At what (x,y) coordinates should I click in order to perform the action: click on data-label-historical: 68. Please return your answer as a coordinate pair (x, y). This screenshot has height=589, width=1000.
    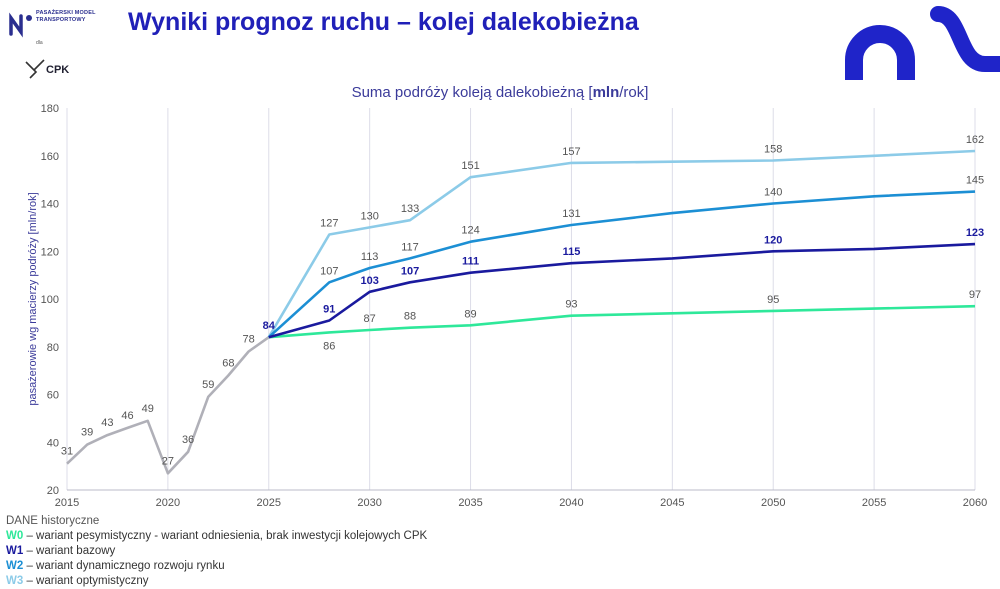
    Looking at the image, I should click on (228, 363).